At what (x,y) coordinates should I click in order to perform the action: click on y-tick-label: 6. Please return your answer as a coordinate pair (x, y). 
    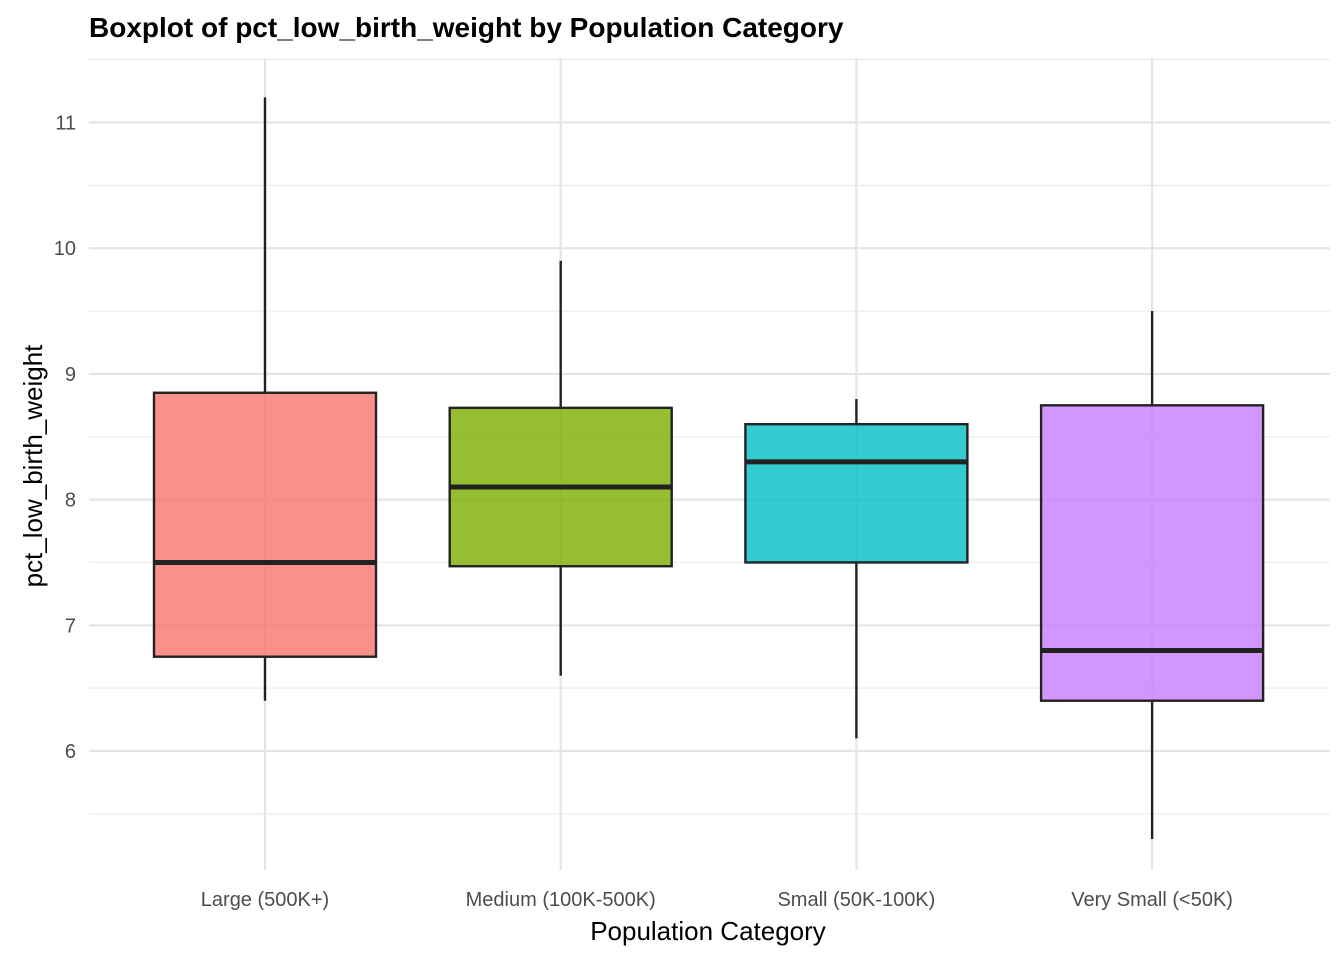
    Looking at the image, I should click on (70, 752).